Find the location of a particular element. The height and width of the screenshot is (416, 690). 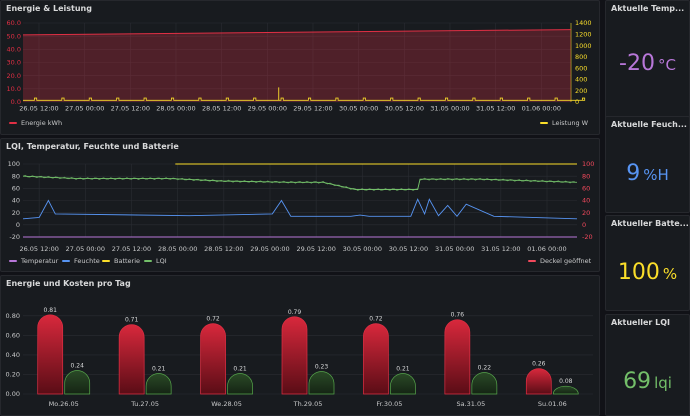

legend-temperature: Temperatur is located at coordinates (33, 261).